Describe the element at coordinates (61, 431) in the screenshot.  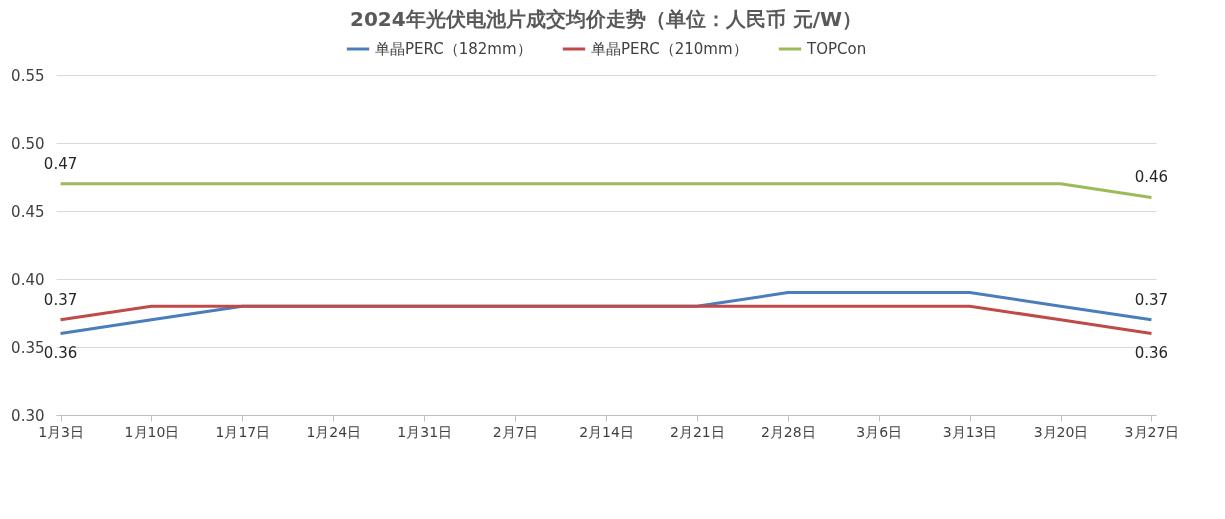
I see `x-tick-label: 1月3日` at that location.